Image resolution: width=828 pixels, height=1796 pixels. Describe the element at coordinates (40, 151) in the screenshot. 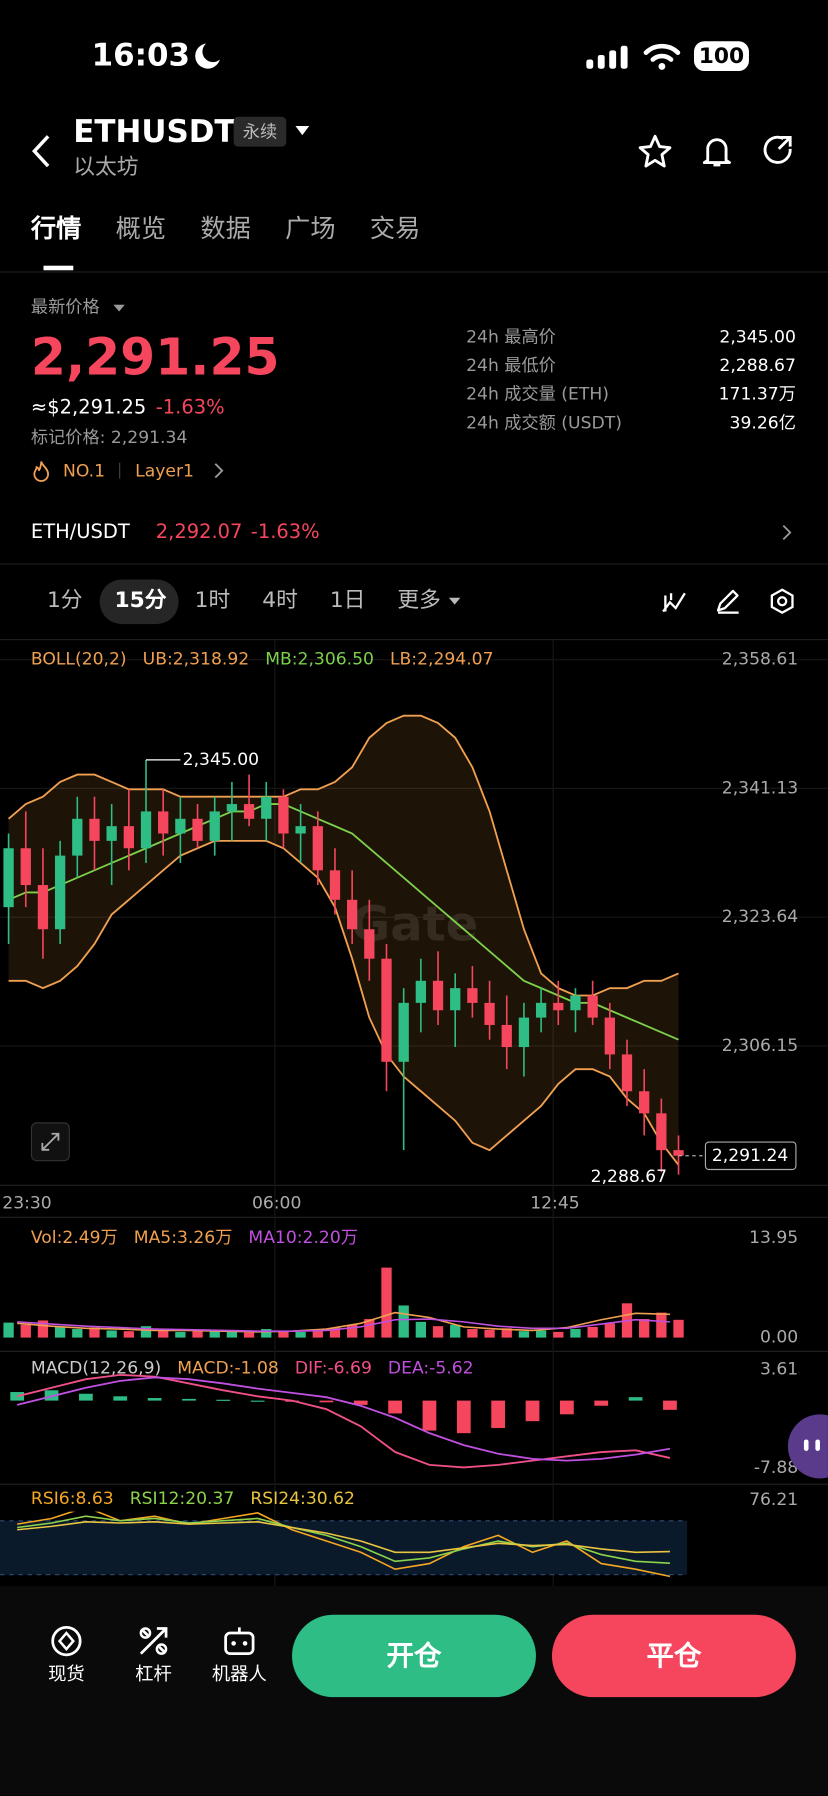

I see `back-button` at that location.